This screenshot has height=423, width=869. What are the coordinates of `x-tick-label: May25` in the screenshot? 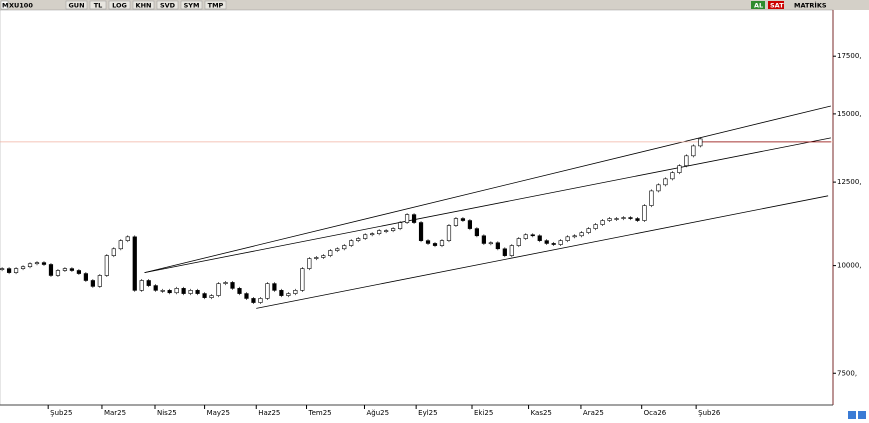 It's located at (218, 413).